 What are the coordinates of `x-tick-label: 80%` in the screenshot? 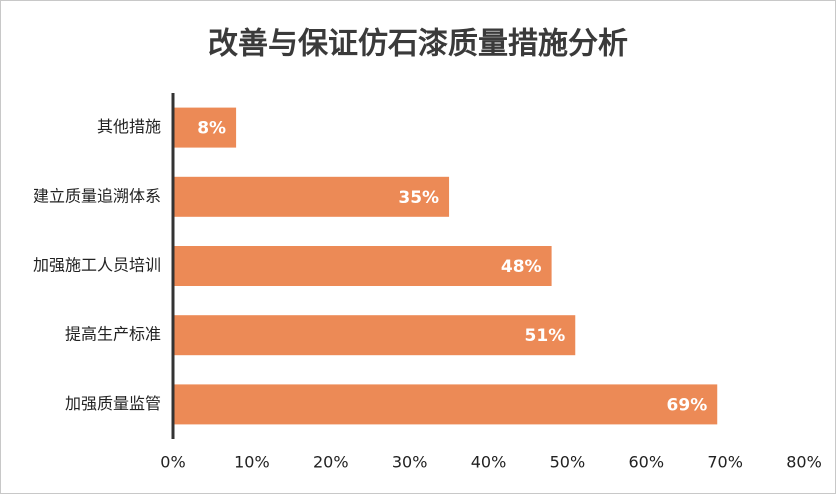 It's located at (804, 462).